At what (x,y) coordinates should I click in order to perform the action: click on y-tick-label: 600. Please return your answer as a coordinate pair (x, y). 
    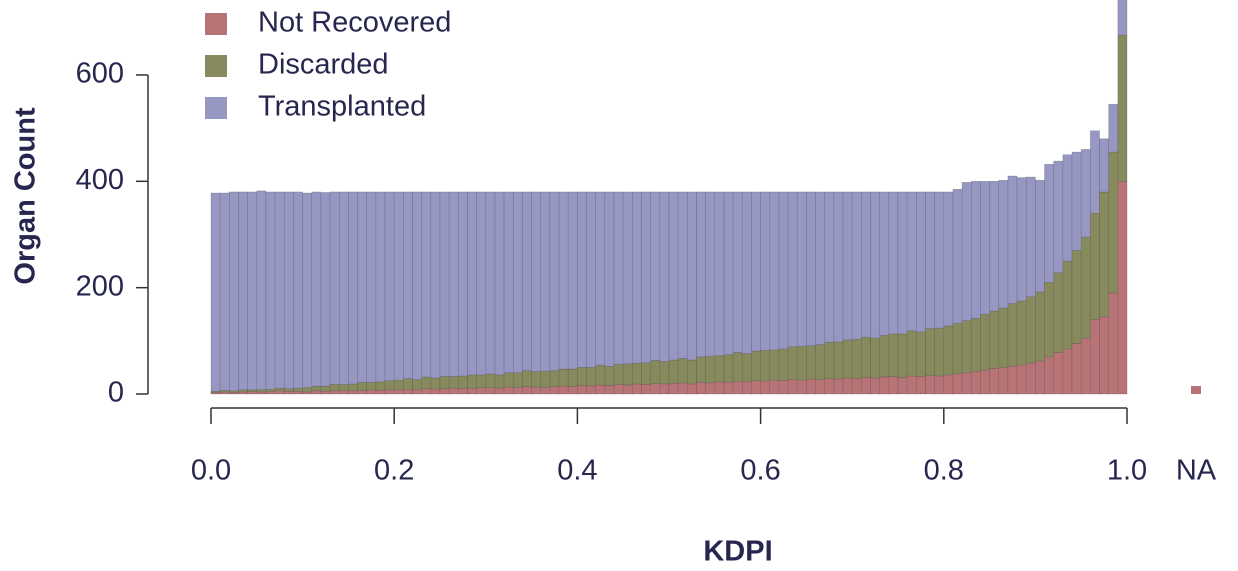
    Looking at the image, I should click on (100, 74).